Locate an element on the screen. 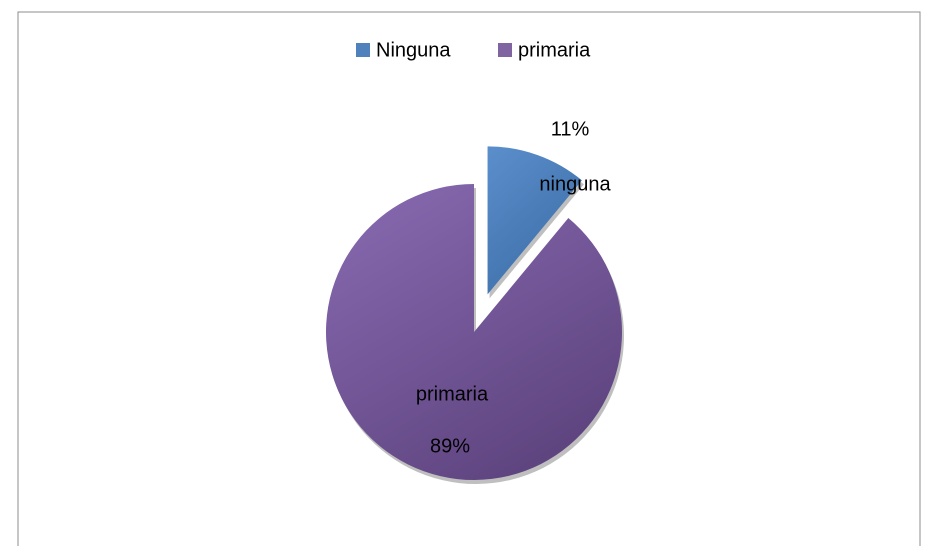  slice-category-label: primaria is located at coordinates (452, 394).